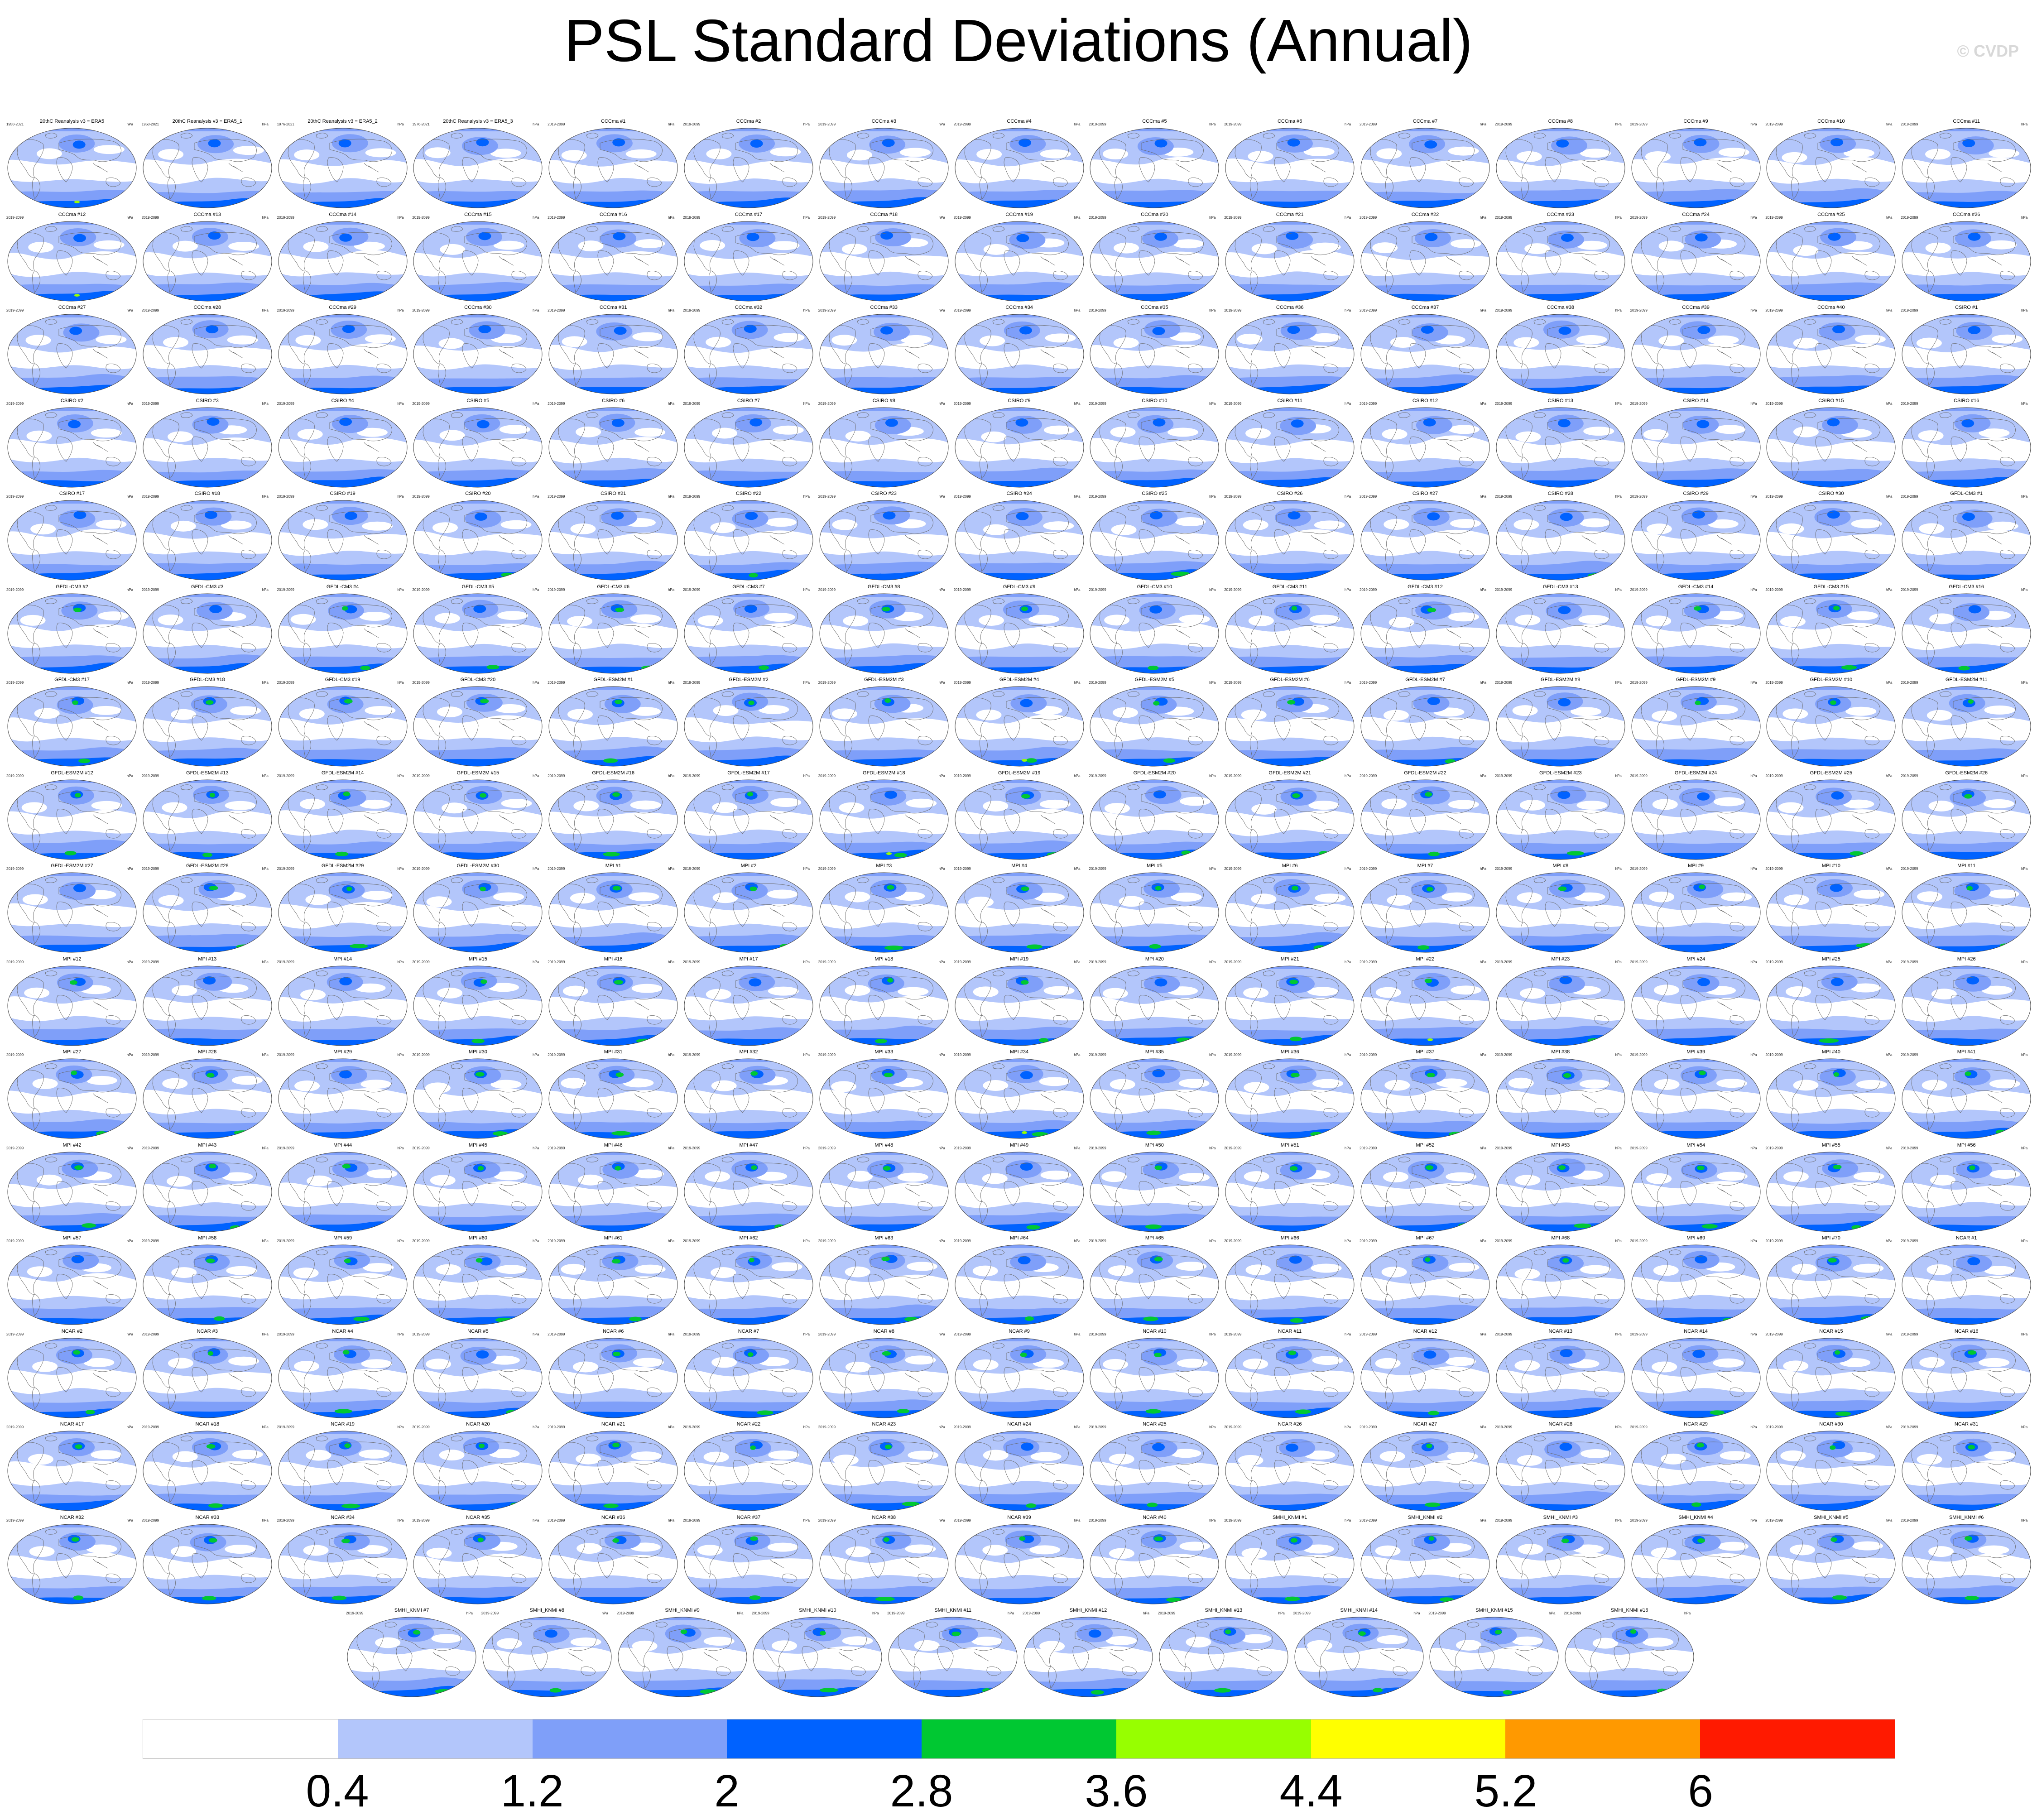 Image resolution: width=2037 pixels, height=1820 pixels. What do you see at coordinates (613, 1331) in the screenshot?
I see `map-panel-title: NCAR #6` at bounding box center [613, 1331].